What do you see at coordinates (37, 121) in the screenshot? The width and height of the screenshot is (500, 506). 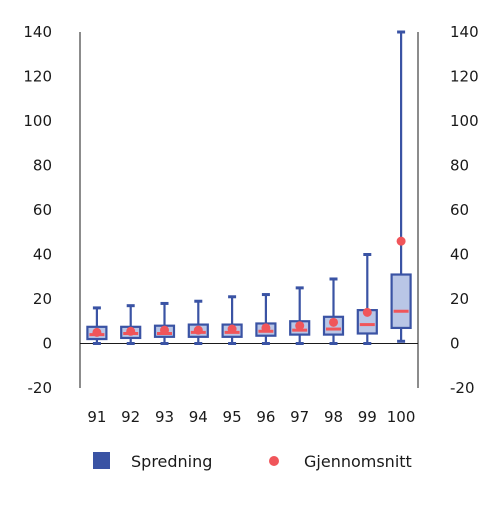 I see `y-tick-label-left: 100` at bounding box center [37, 121].